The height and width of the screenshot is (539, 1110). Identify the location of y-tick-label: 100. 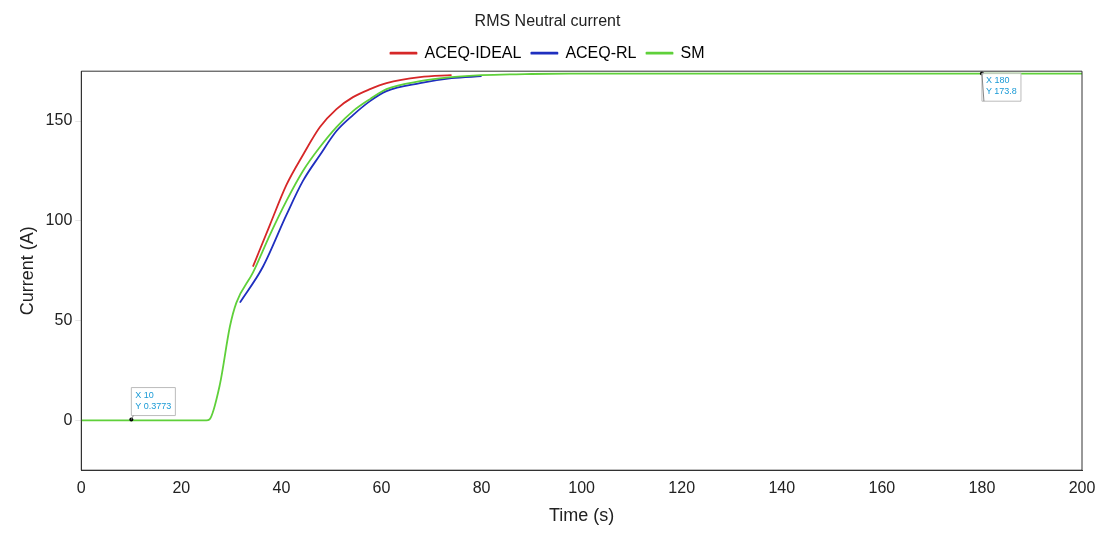
(59, 220).